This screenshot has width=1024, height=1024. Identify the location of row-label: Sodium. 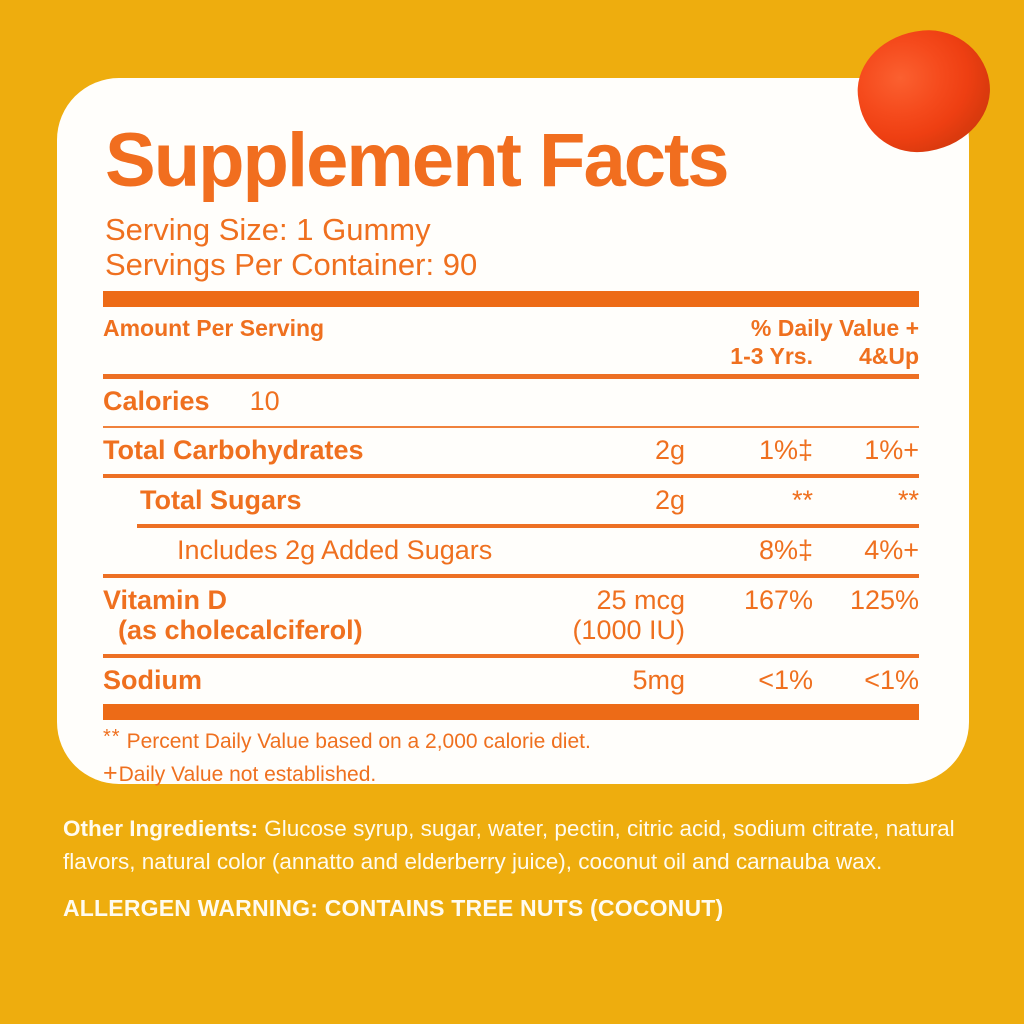
(152, 679).